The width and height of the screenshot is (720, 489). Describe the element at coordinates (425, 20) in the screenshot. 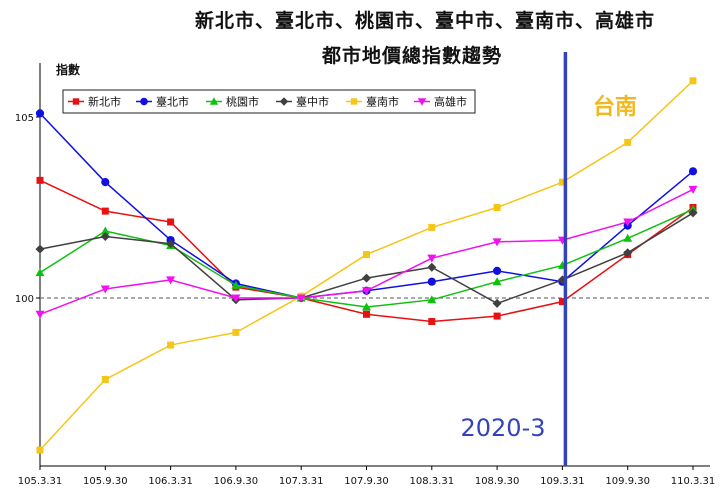

I see `chart-title: 新北市、臺北市、桃園市、臺中市、臺南市、高雄市` at that location.